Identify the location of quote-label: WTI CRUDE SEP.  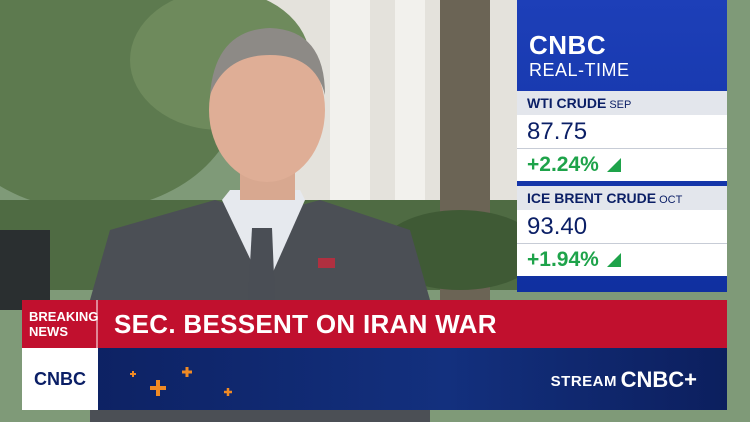
(622, 103).